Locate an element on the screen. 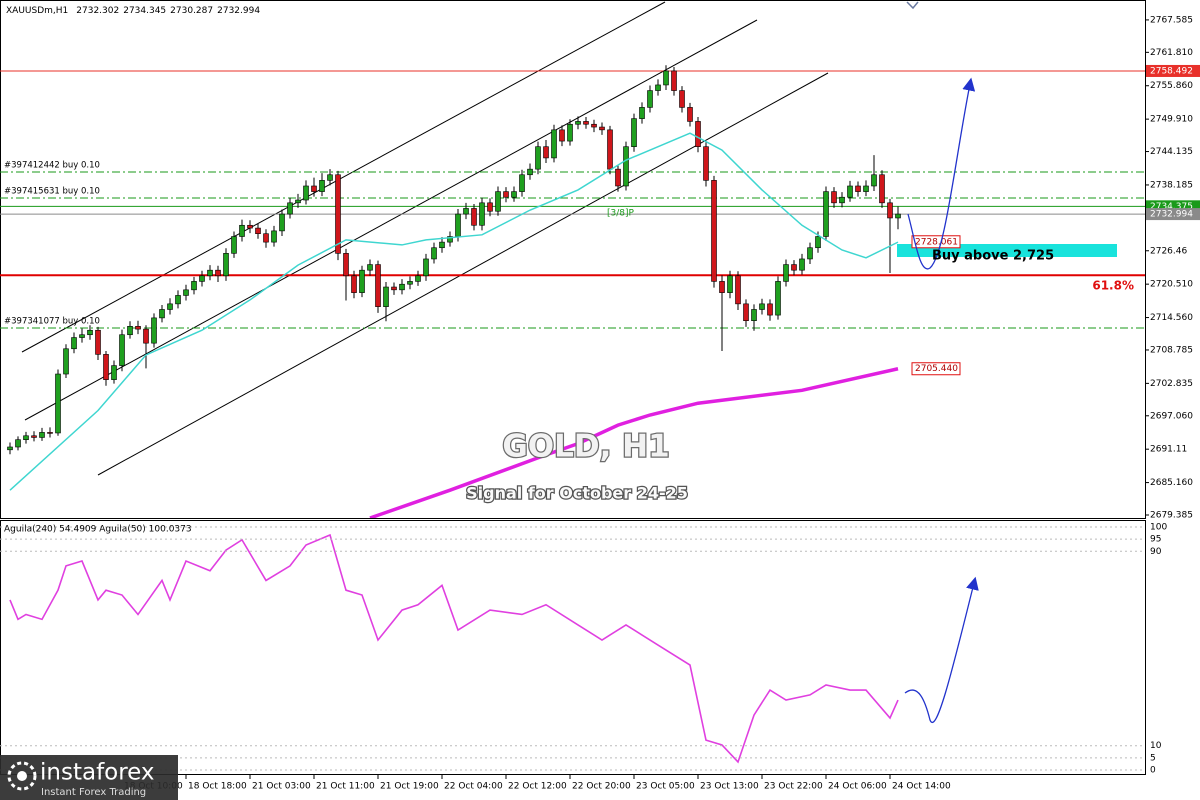  indicator-tick-label: 90 is located at coordinates (1156, 552).